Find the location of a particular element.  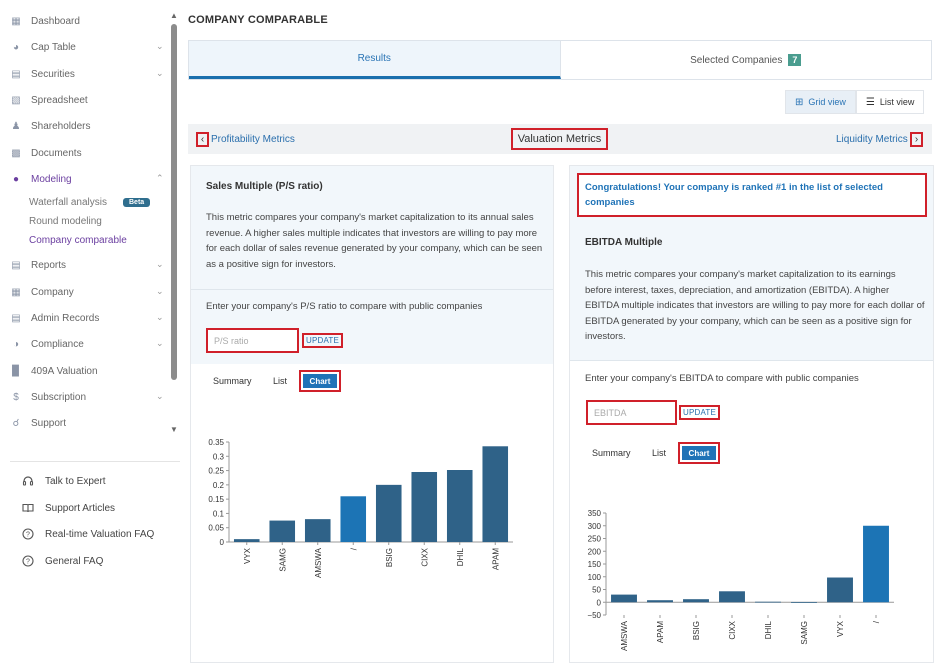

folder-icon: ▩ is located at coordinates (16, 153).